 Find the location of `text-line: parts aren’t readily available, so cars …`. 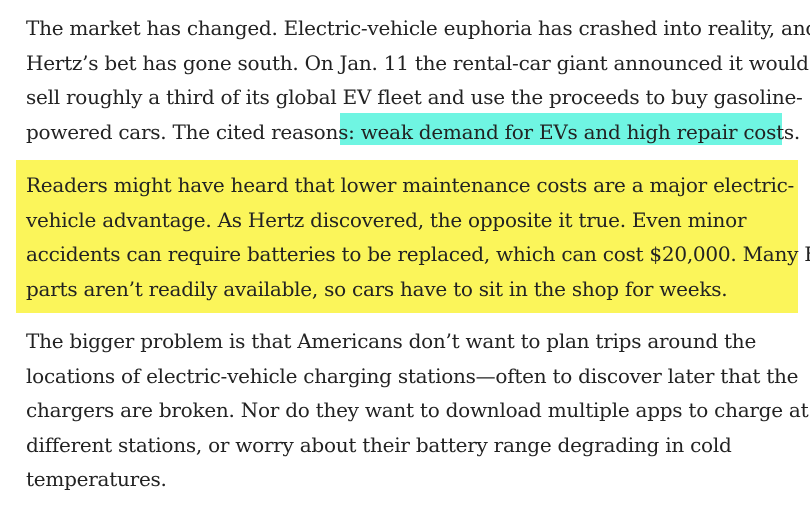

text-line: parts aren’t readily available, so cars … is located at coordinates (377, 288).